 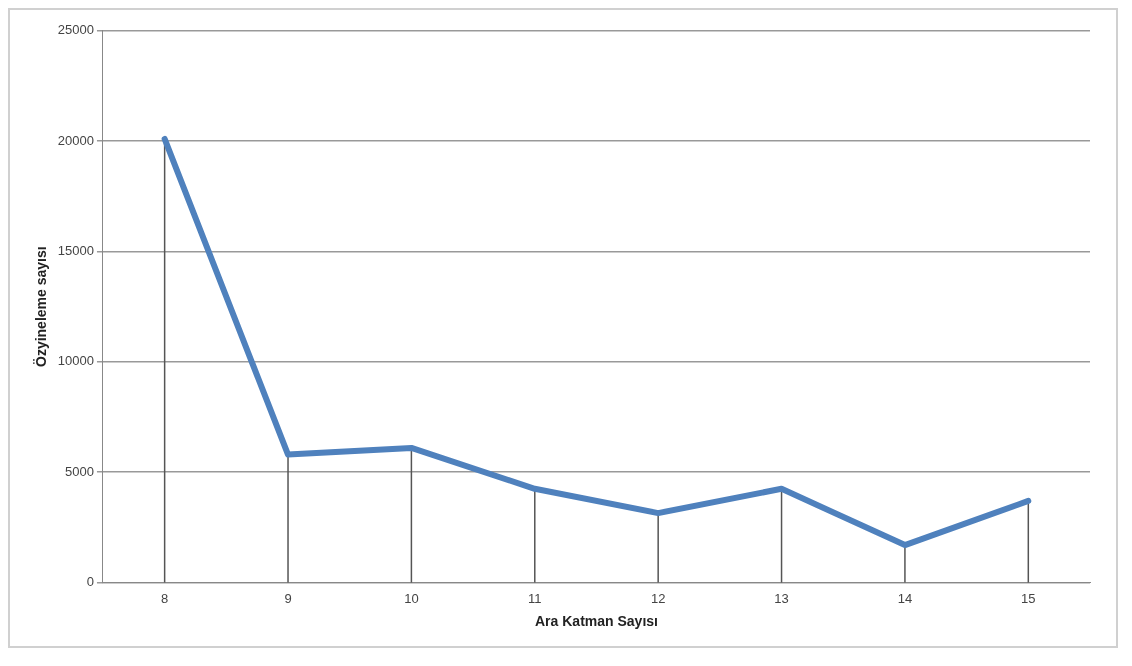 What do you see at coordinates (75, 361) in the screenshot?
I see `y-tick-label: 10000` at bounding box center [75, 361].